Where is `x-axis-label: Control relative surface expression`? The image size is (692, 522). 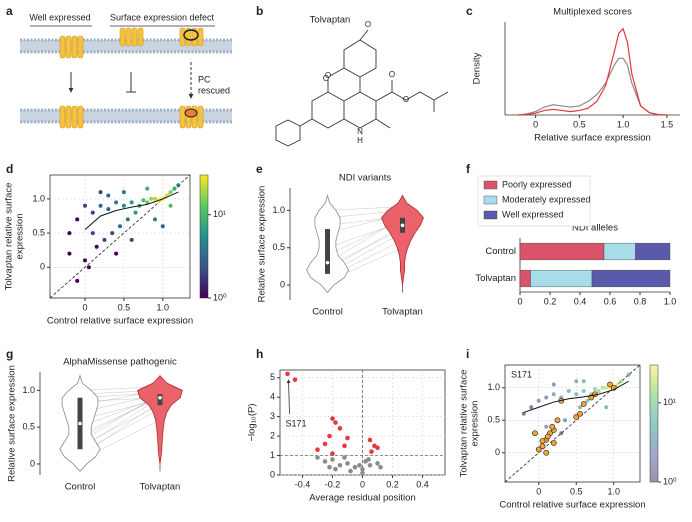
x-axis-label: Control relative surface expression is located at coordinates (120, 321).